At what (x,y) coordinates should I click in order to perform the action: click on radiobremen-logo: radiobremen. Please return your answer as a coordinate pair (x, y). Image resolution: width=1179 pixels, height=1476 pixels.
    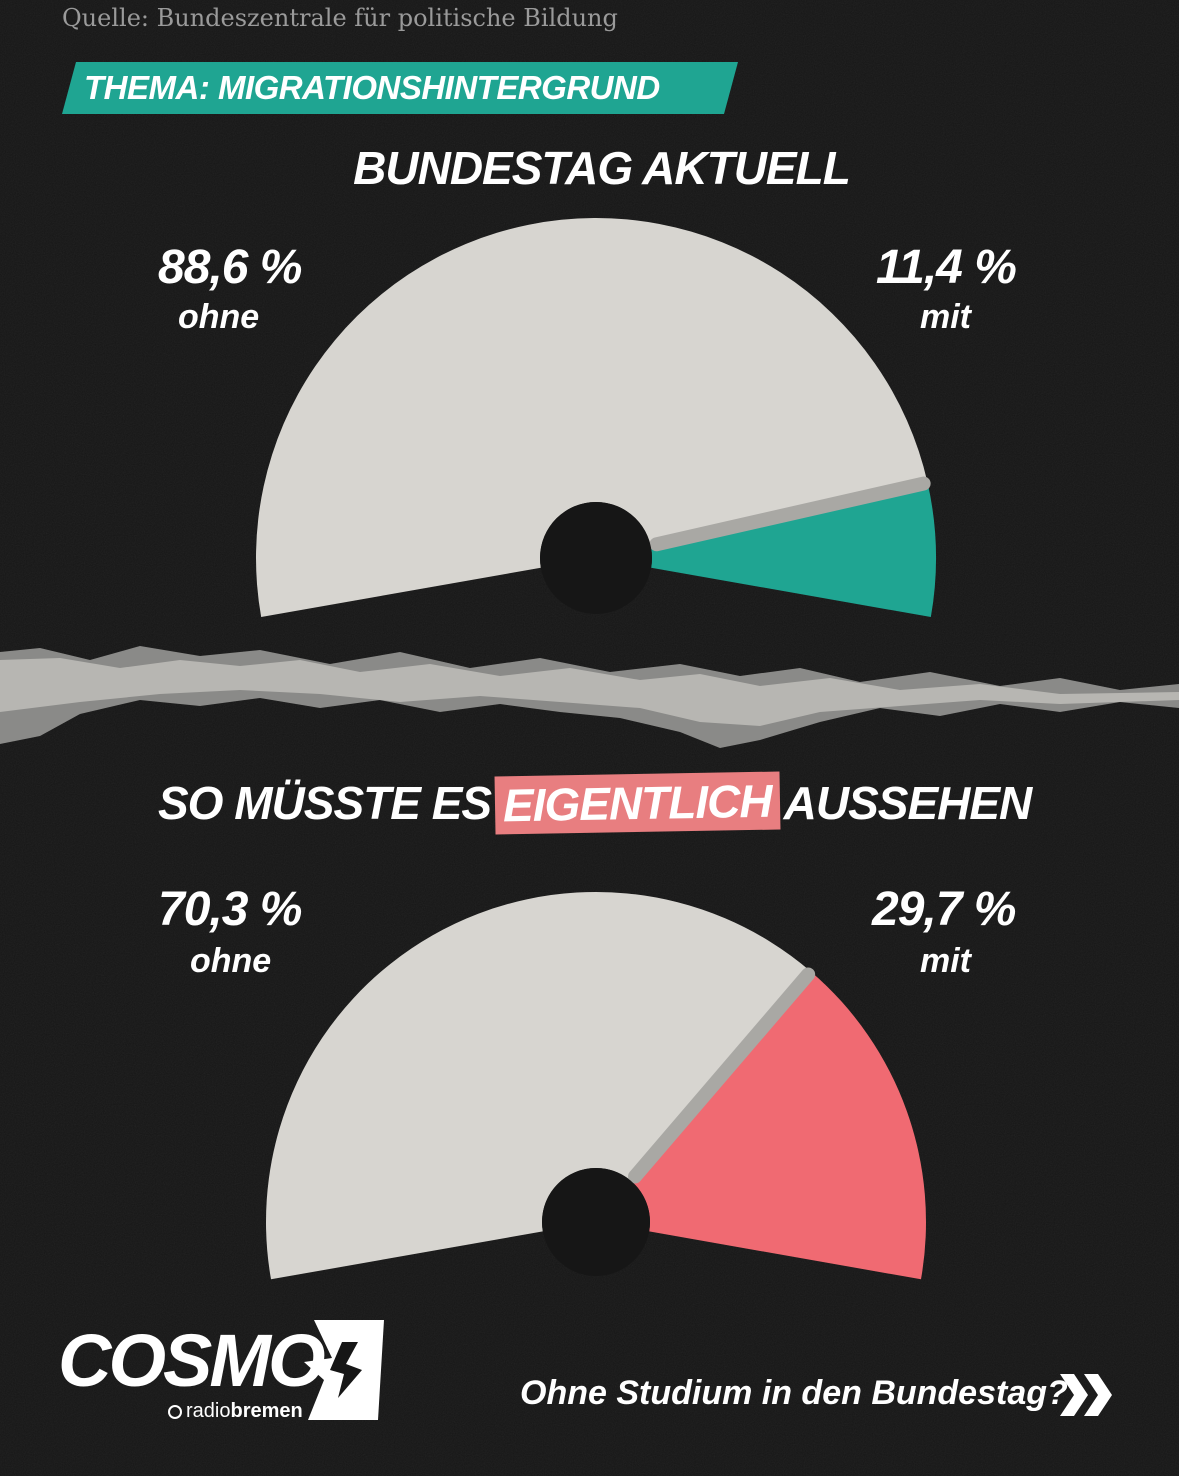
    Looking at the image, I should click on (235, 1411).